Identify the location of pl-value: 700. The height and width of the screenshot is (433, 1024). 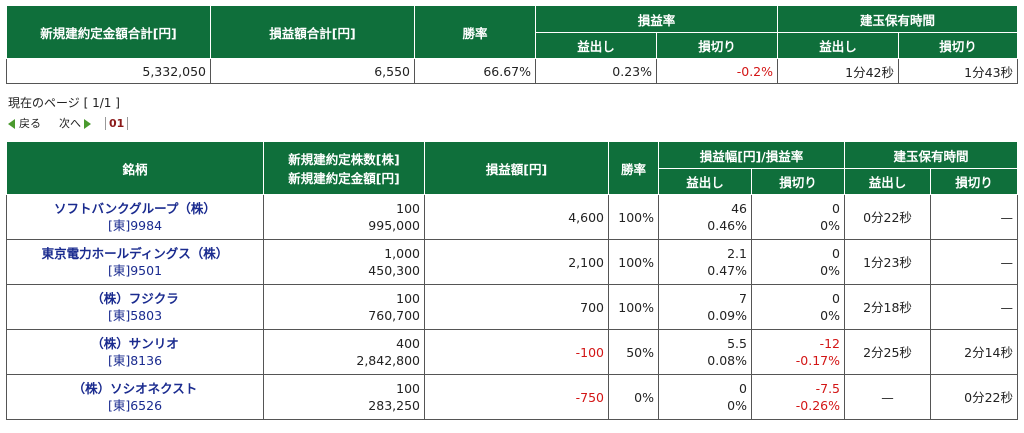
(516, 307).